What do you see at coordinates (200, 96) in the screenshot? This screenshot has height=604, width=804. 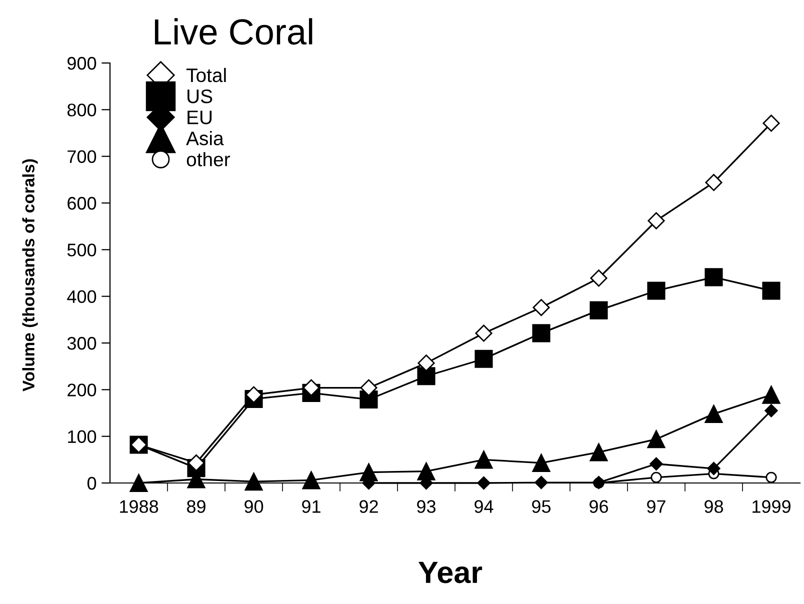 I see `legend-label: US` at bounding box center [200, 96].